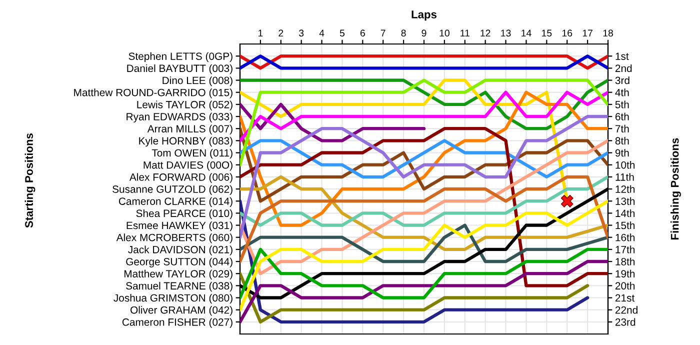  What do you see at coordinates (465, 33) in the screenshot?
I see `x-tick-label: 11` at bounding box center [465, 33].